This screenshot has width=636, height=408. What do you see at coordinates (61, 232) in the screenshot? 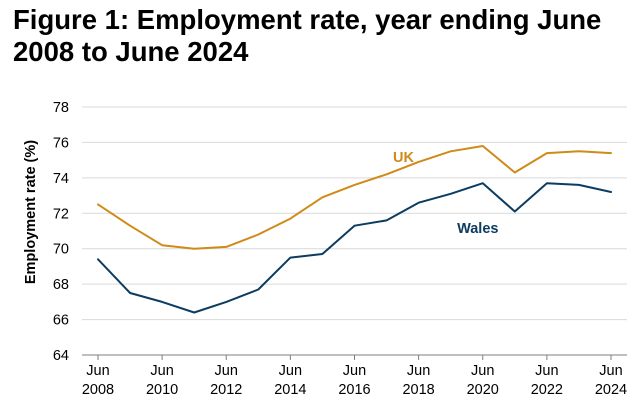
I see `y-axis-ticks: 64 66 68 70 72 74 76 78` at bounding box center [61, 232].